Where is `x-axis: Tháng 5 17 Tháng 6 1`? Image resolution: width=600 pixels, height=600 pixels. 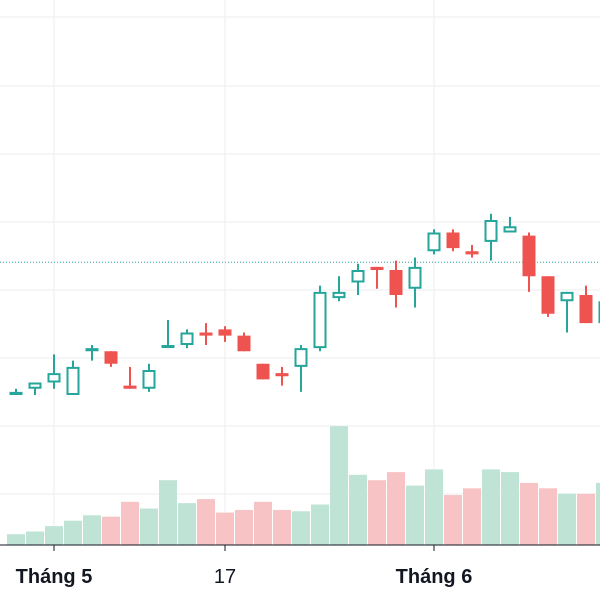 x-axis: Tháng 5 17 Tháng 6 1 is located at coordinates (300, 566).